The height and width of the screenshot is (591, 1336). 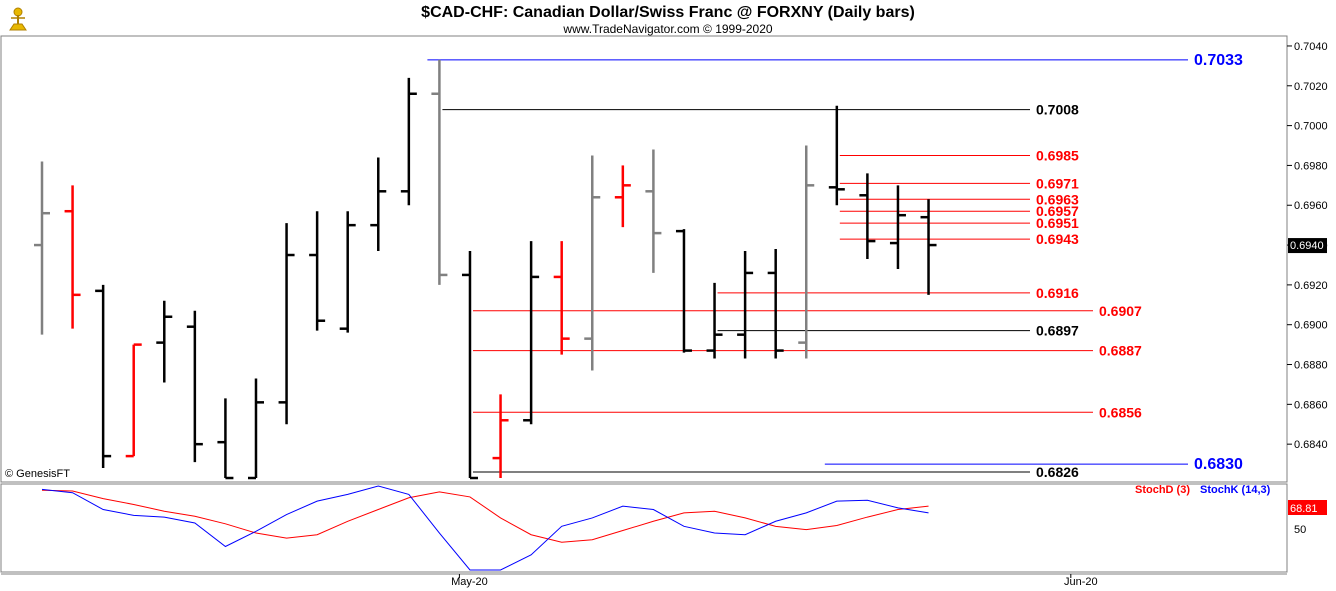 I want to click on level-label: 0.6951, so click(x=1057, y=223).